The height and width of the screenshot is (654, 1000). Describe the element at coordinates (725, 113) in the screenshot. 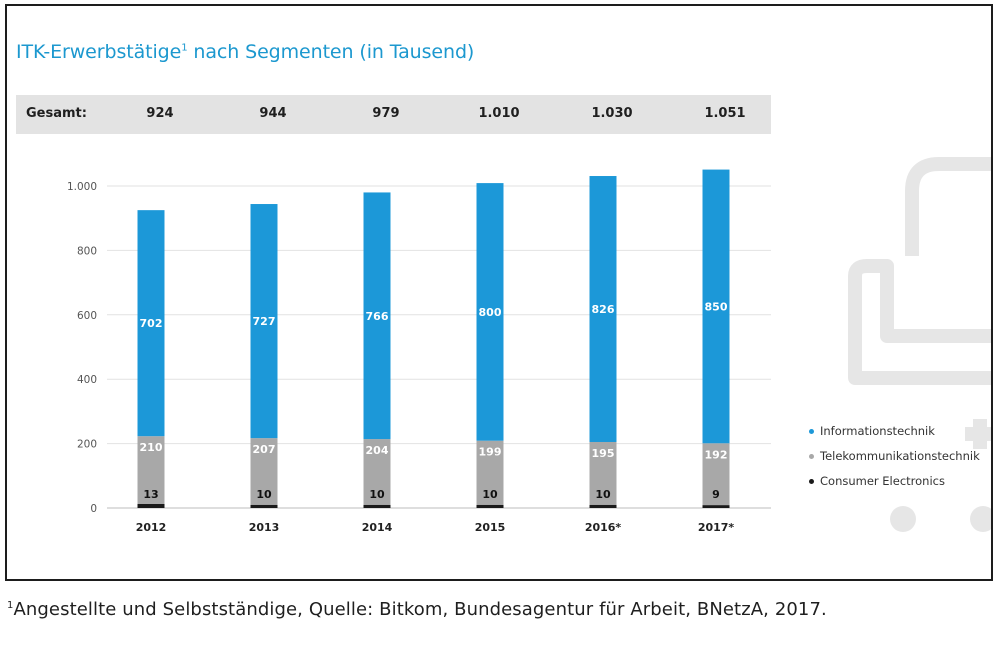

I see `total-value-2017: 1.051` at that location.